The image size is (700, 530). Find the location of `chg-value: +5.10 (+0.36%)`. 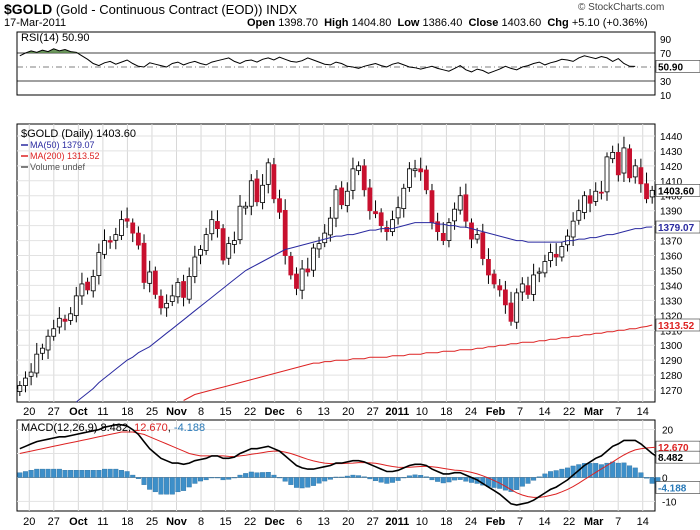

chg-value: +5.10 (+0.36%) is located at coordinates (609, 23).